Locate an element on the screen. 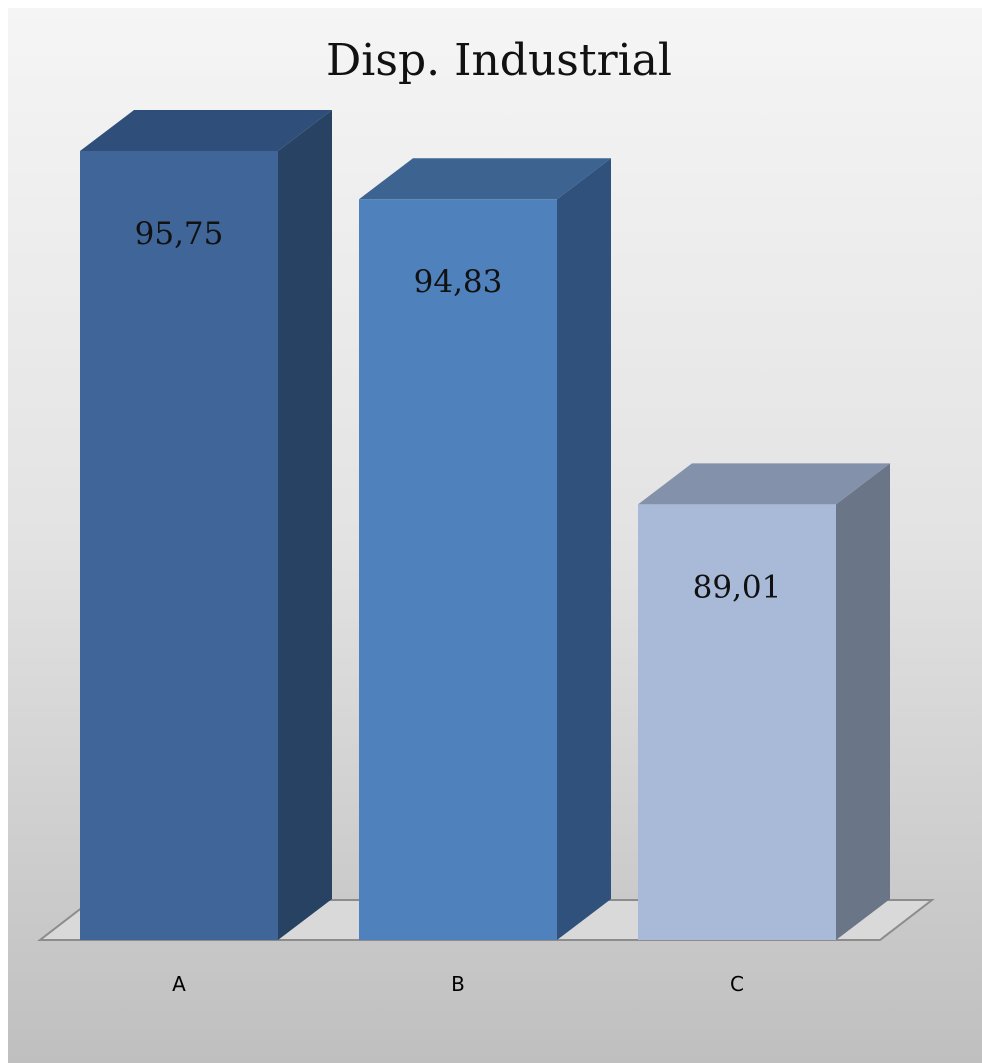  bar-c: 89,01 is located at coordinates (764, 701).